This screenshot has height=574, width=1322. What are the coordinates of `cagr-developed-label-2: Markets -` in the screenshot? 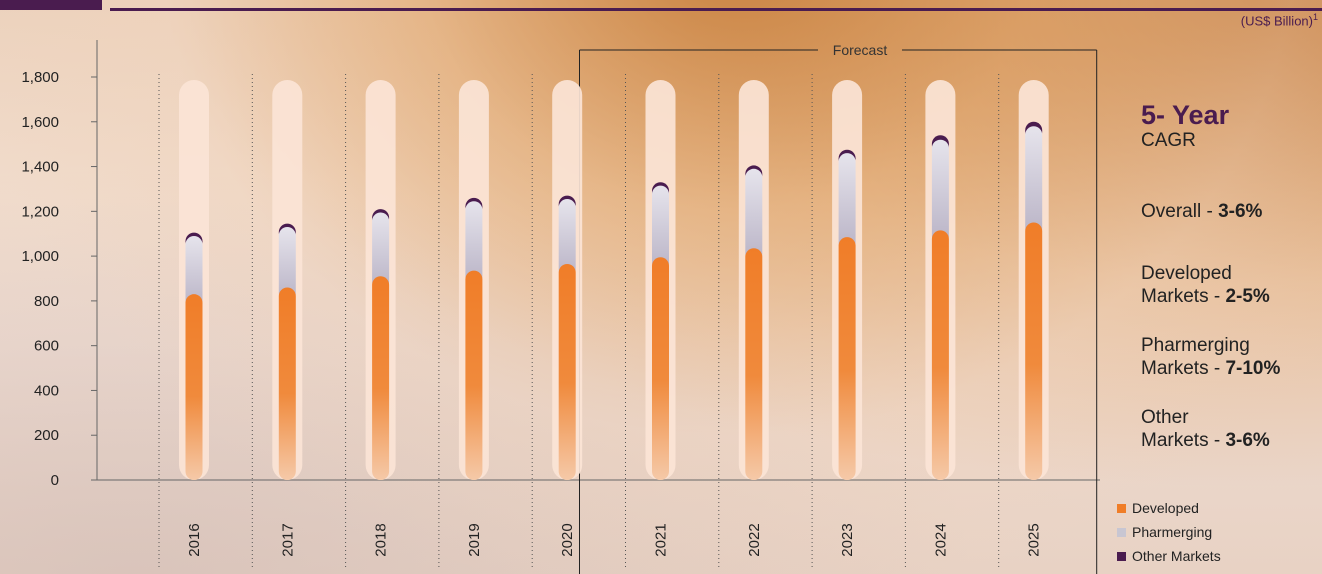 It's located at (1183, 296).